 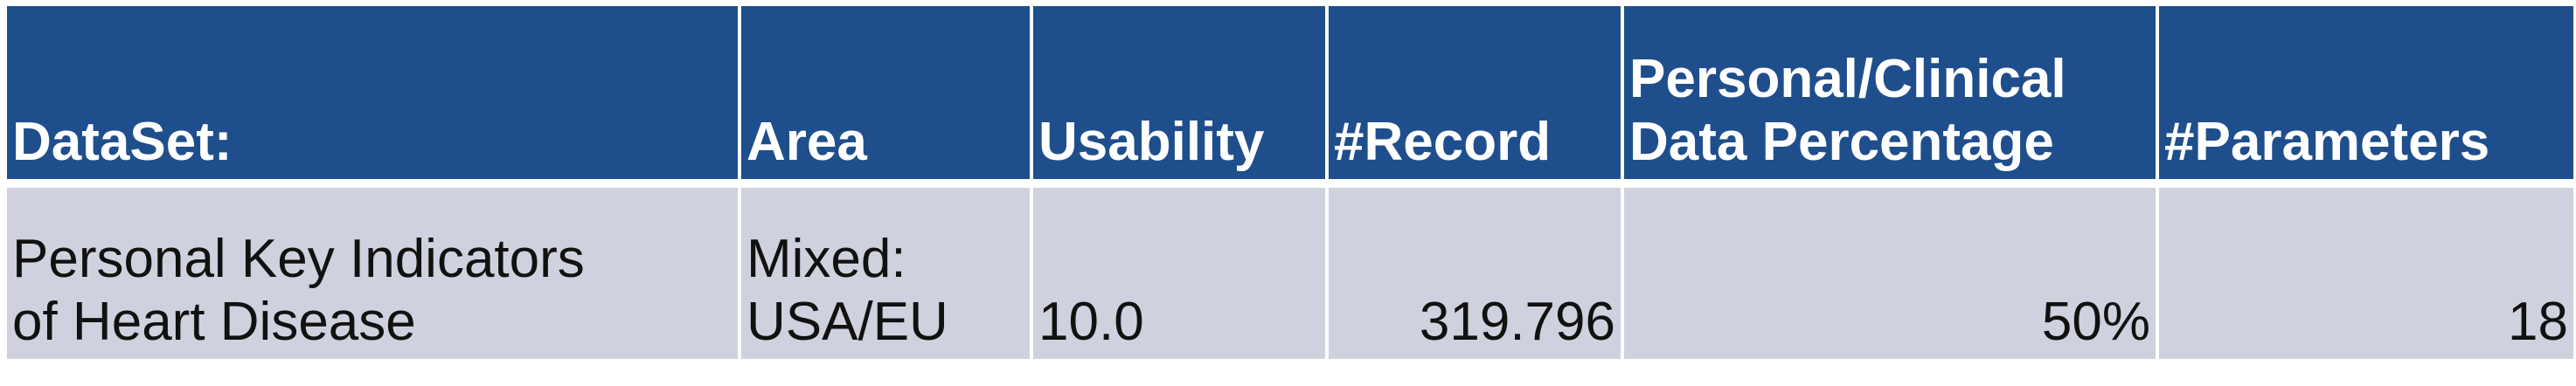 What do you see at coordinates (2366, 272) in the screenshot?
I see `cell-parameters: 18` at bounding box center [2366, 272].